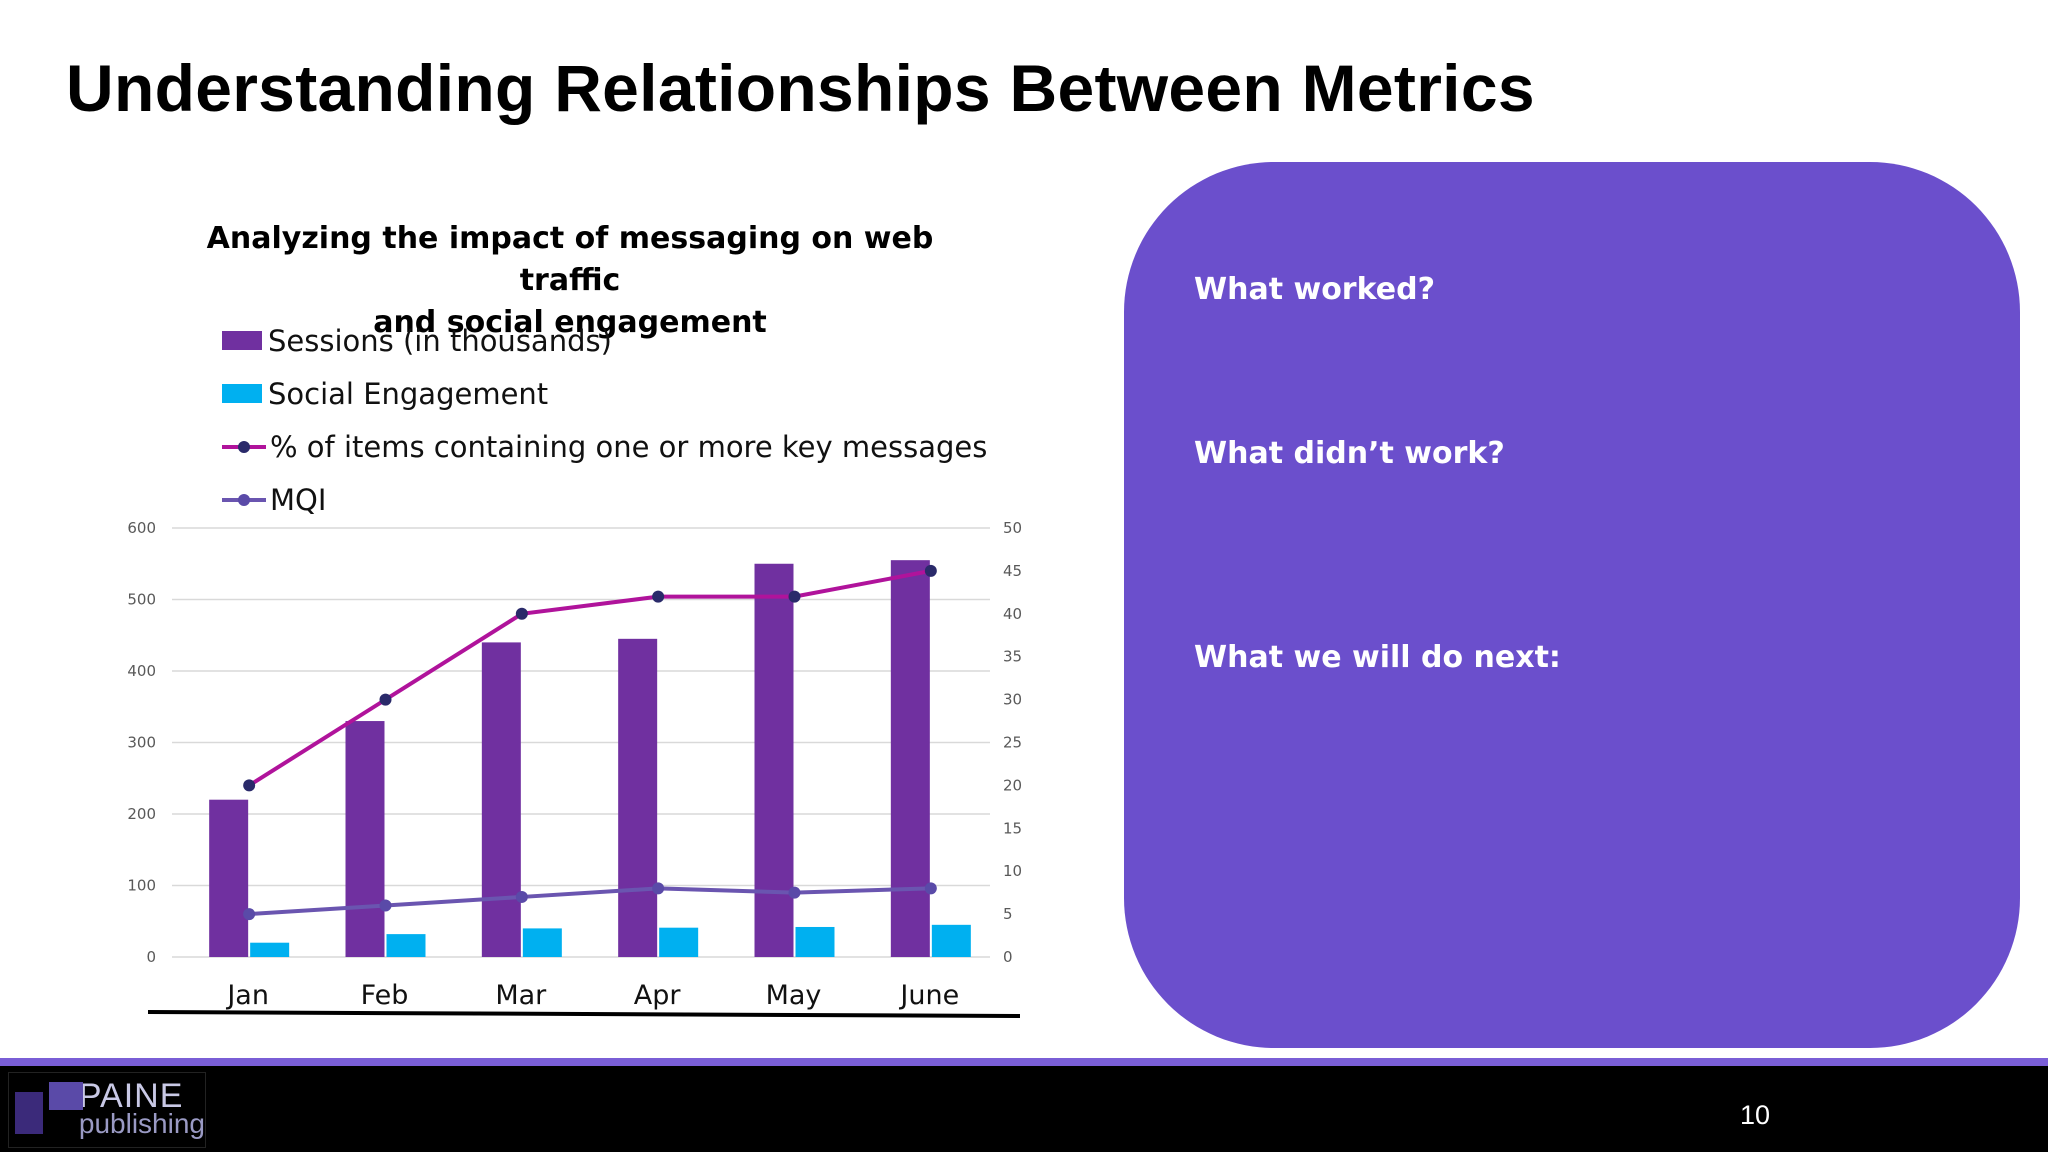 This screenshot has width=2048, height=1152. What do you see at coordinates (141, 600) in the screenshot?
I see `y-left-tick-label: 500` at bounding box center [141, 600].